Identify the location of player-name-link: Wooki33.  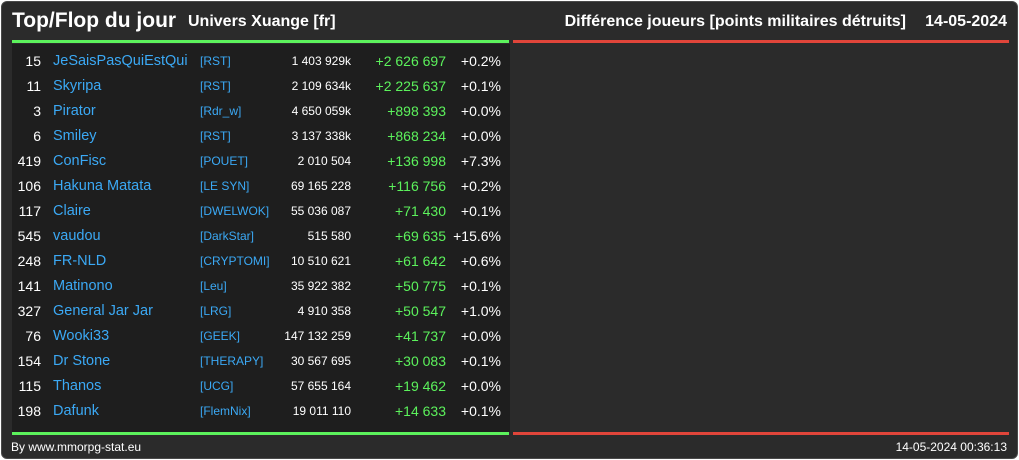
(81, 336).